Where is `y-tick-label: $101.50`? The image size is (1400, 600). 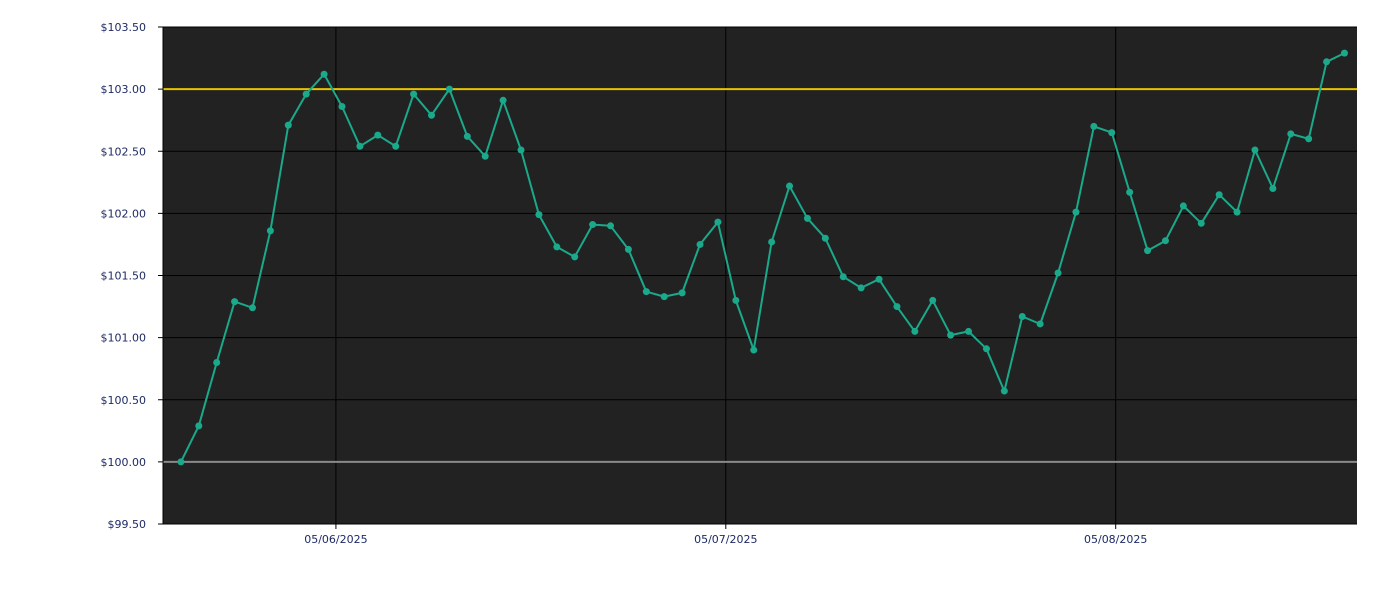
y-tick-label: $101.50 is located at coordinates (124, 276).